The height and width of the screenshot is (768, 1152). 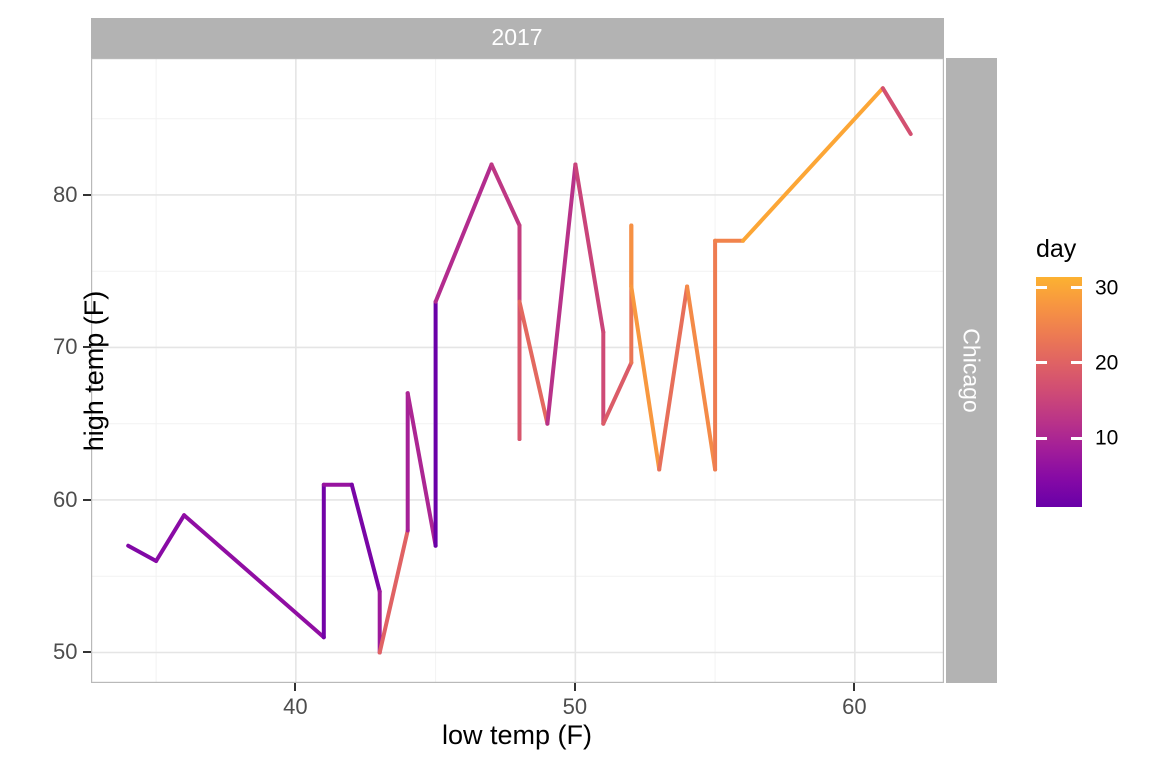 What do you see at coordinates (517, 735) in the screenshot?
I see `x-axis-title: low temp (F)` at bounding box center [517, 735].